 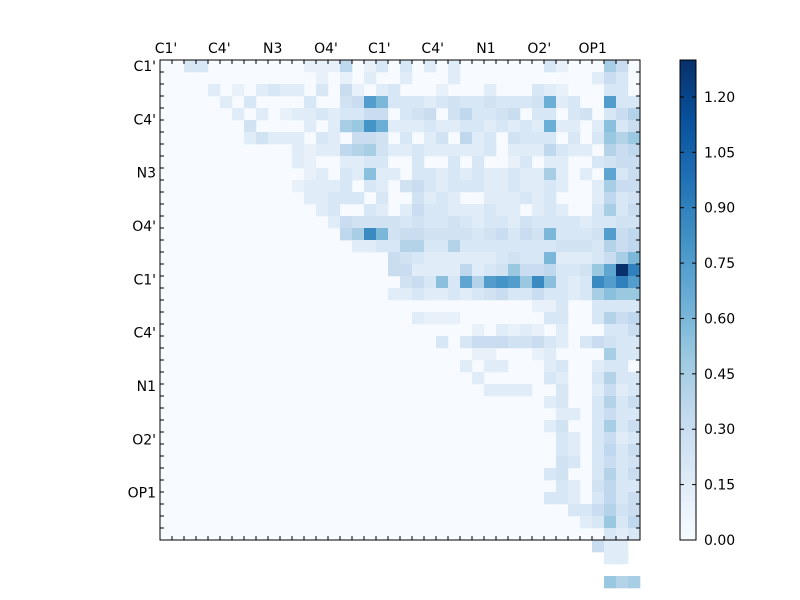 I want to click on x-tick-label: C1', so click(x=166, y=49).